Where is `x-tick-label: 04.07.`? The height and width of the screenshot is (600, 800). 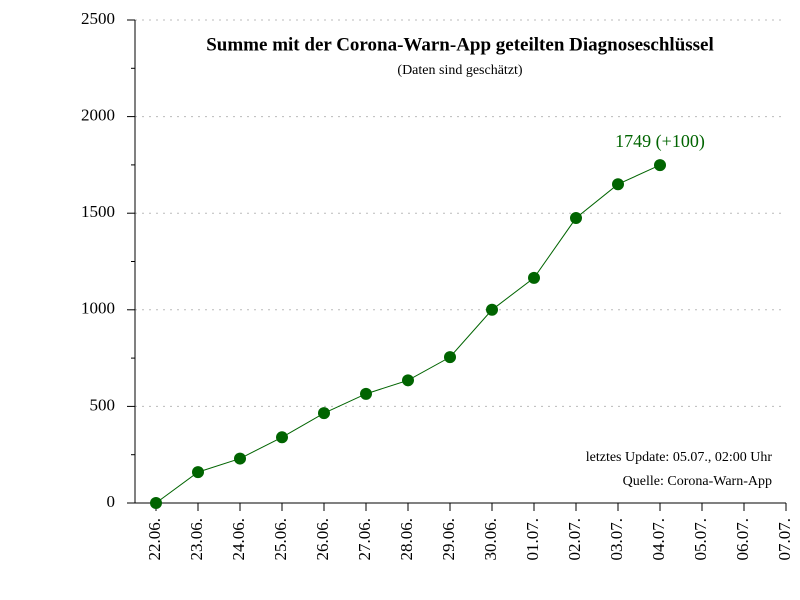
x-tick-label: 04.07. is located at coordinates (658, 539).